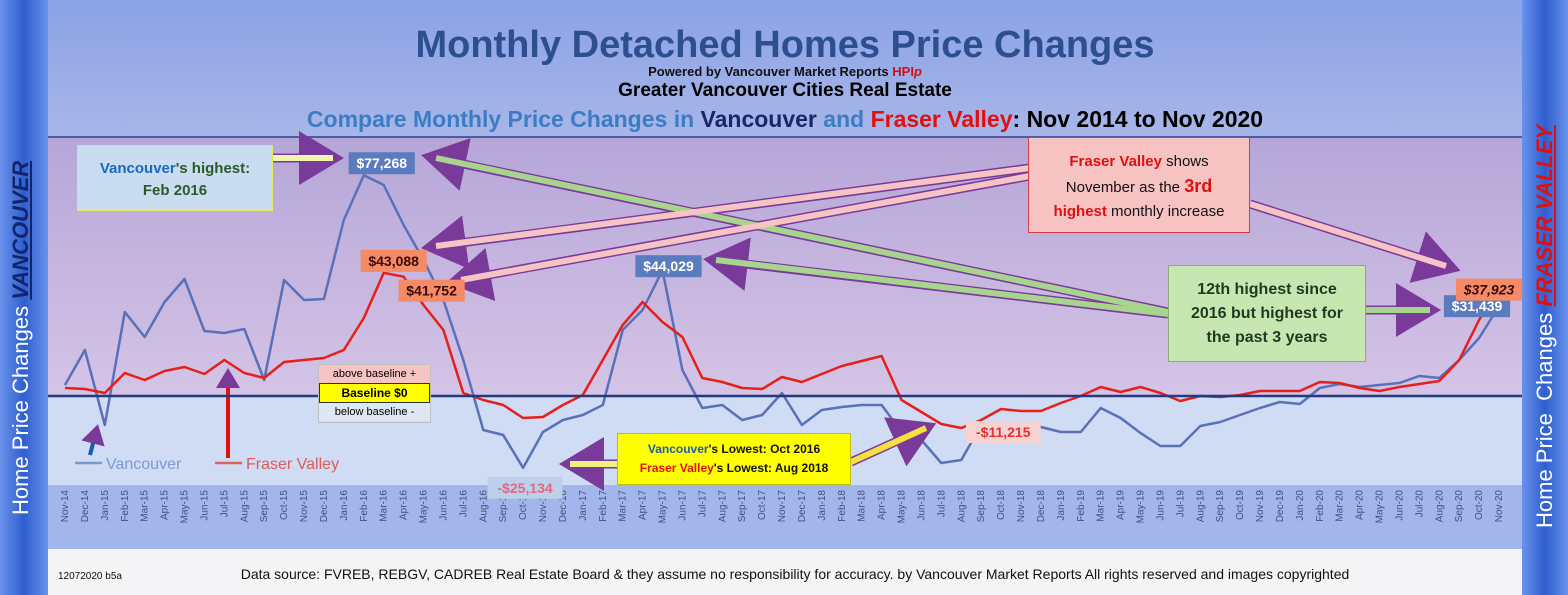 The width and height of the screenshot is (1568, 595). Describe the element at coordinates (785, 71) in the screenshot. I see `powered: Powered by Vancouver Market Reports HPIp` at that location.